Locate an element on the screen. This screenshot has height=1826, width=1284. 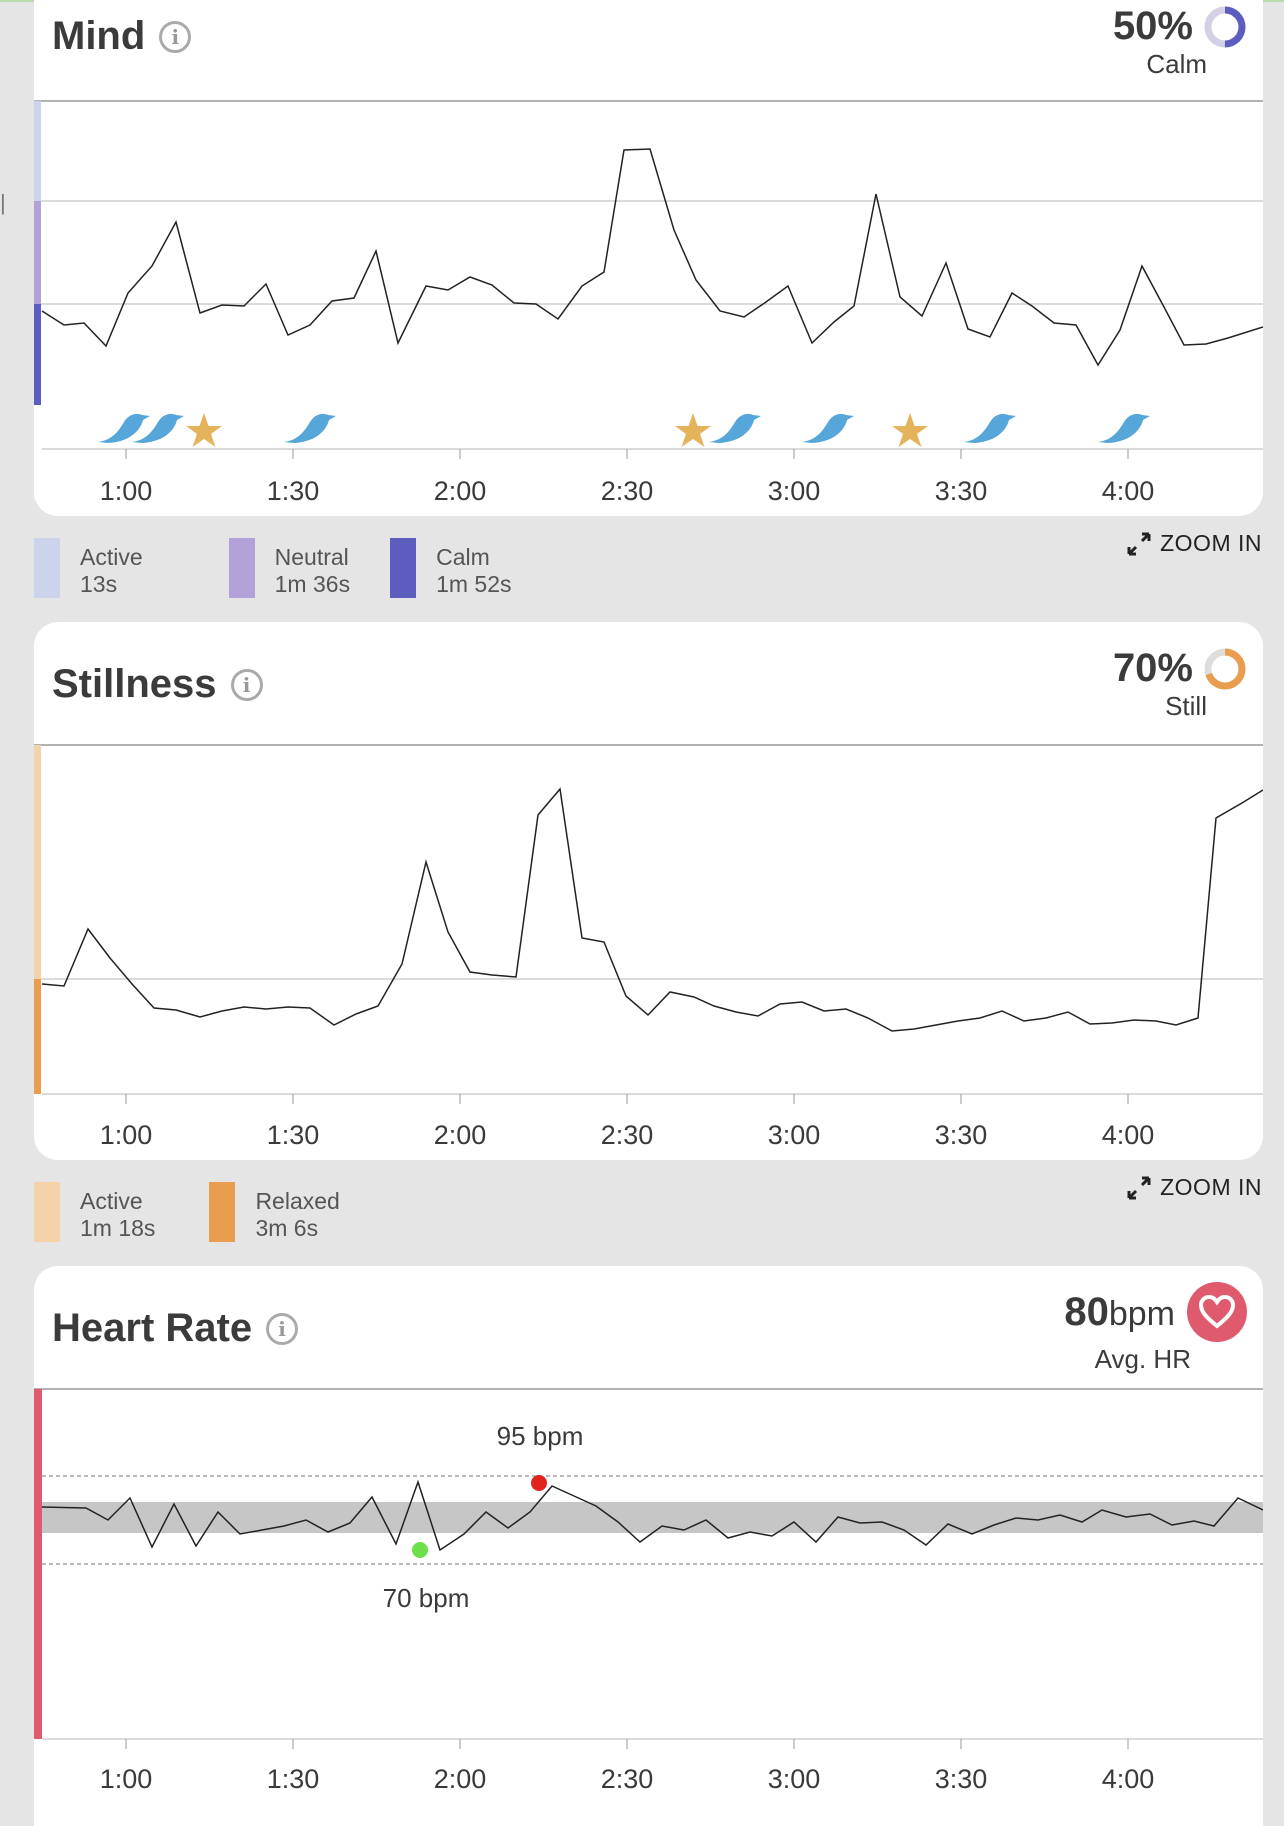
edge-artifact: | is located at coordinates (3, 202).